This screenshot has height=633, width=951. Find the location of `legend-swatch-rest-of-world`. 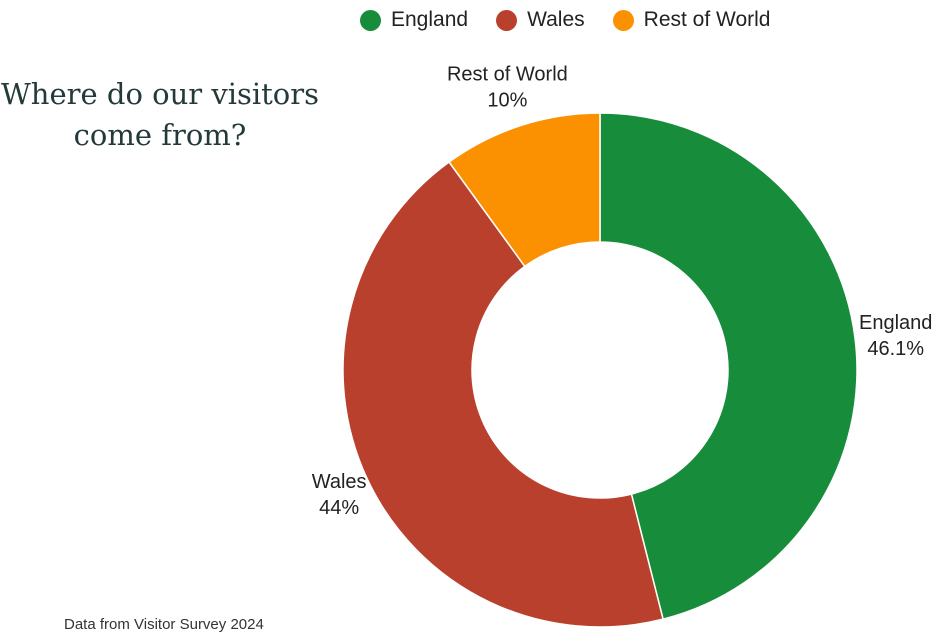

legend-swatch-rest-of-world is located at coordinates (623, 20).